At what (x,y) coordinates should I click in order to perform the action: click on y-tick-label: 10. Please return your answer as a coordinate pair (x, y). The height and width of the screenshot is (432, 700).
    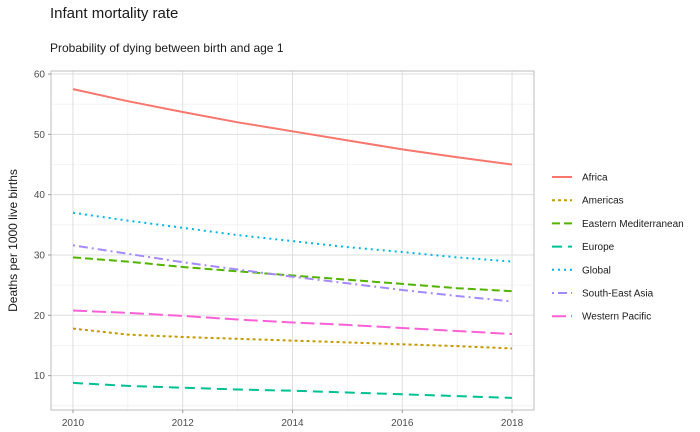
    Looking at the image, I should click on (40, 376).